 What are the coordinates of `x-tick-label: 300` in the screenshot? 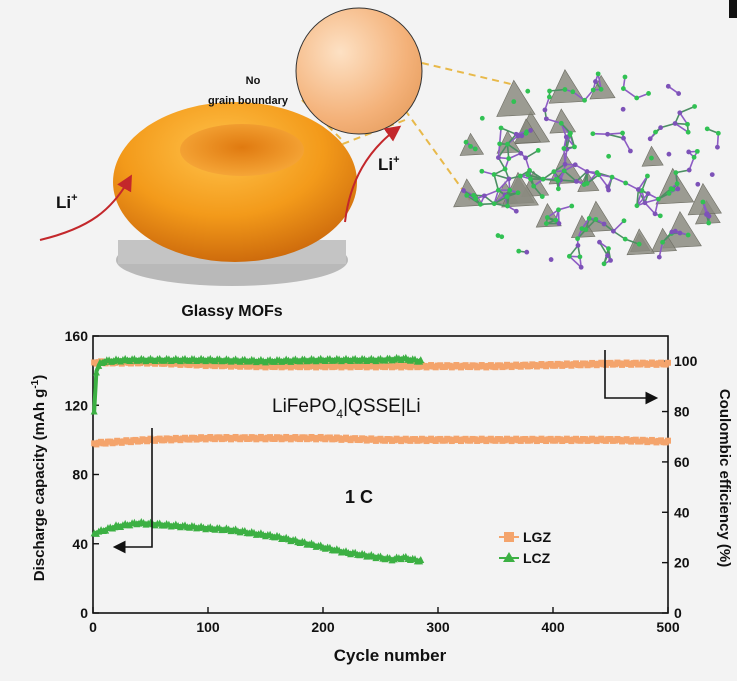 It's located at (438, 627).